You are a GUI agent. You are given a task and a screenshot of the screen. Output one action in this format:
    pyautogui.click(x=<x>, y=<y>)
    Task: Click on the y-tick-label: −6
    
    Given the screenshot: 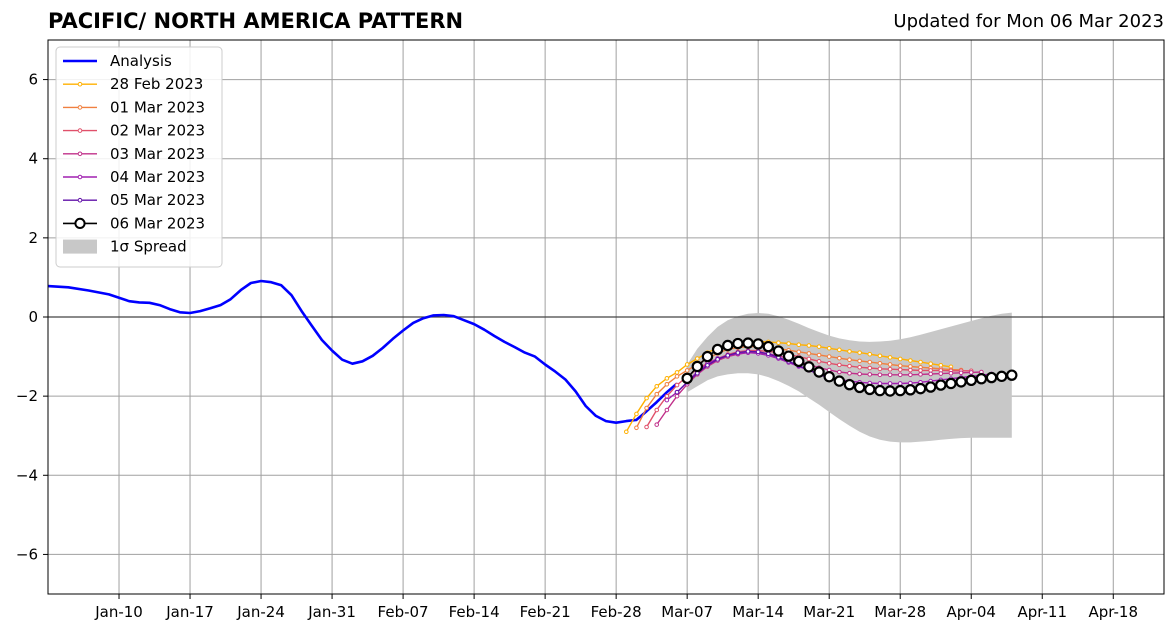 What is the action you would take?
    pyautogui.click(x=27, y=554)
    